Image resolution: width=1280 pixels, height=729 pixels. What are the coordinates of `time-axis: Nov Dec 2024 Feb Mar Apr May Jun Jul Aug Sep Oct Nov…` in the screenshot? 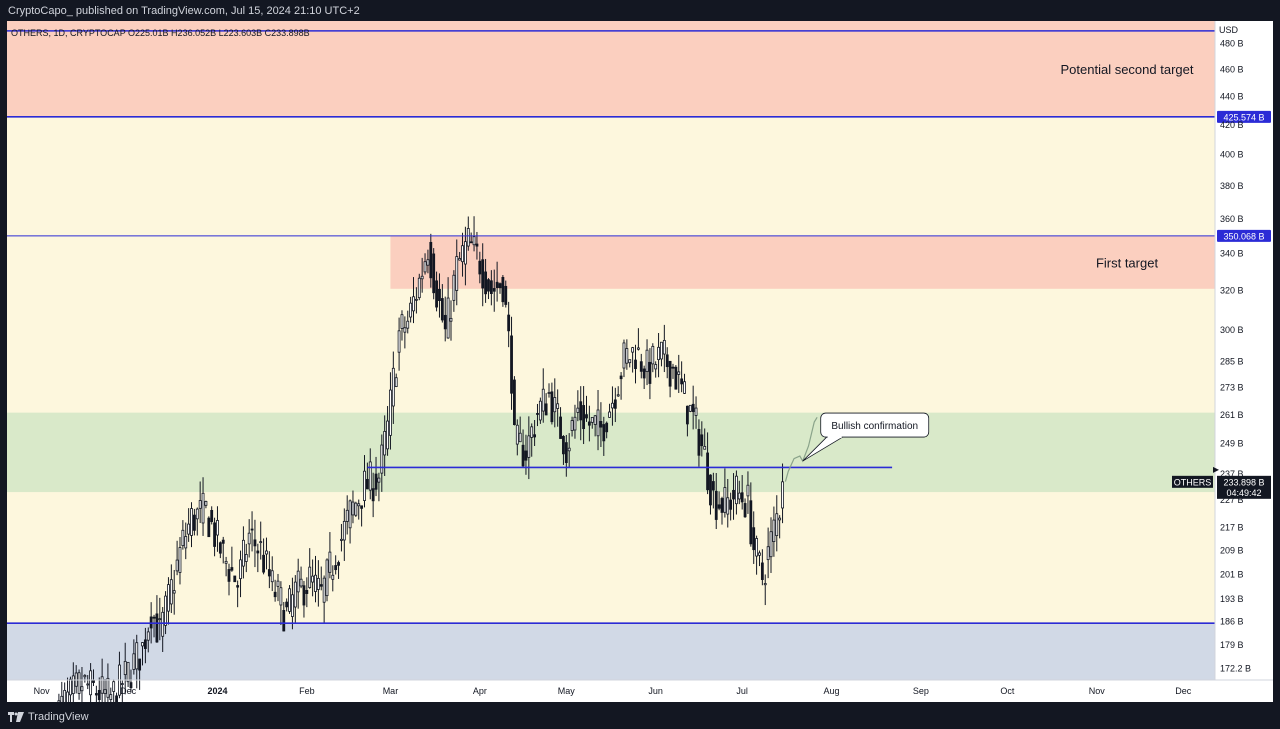 It's located at (640, 687).